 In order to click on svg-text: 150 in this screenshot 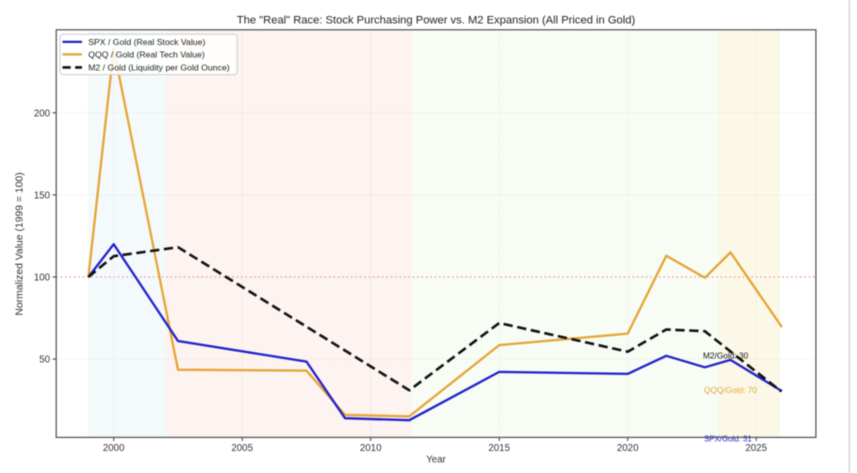, I will do `click(42, 195)`.